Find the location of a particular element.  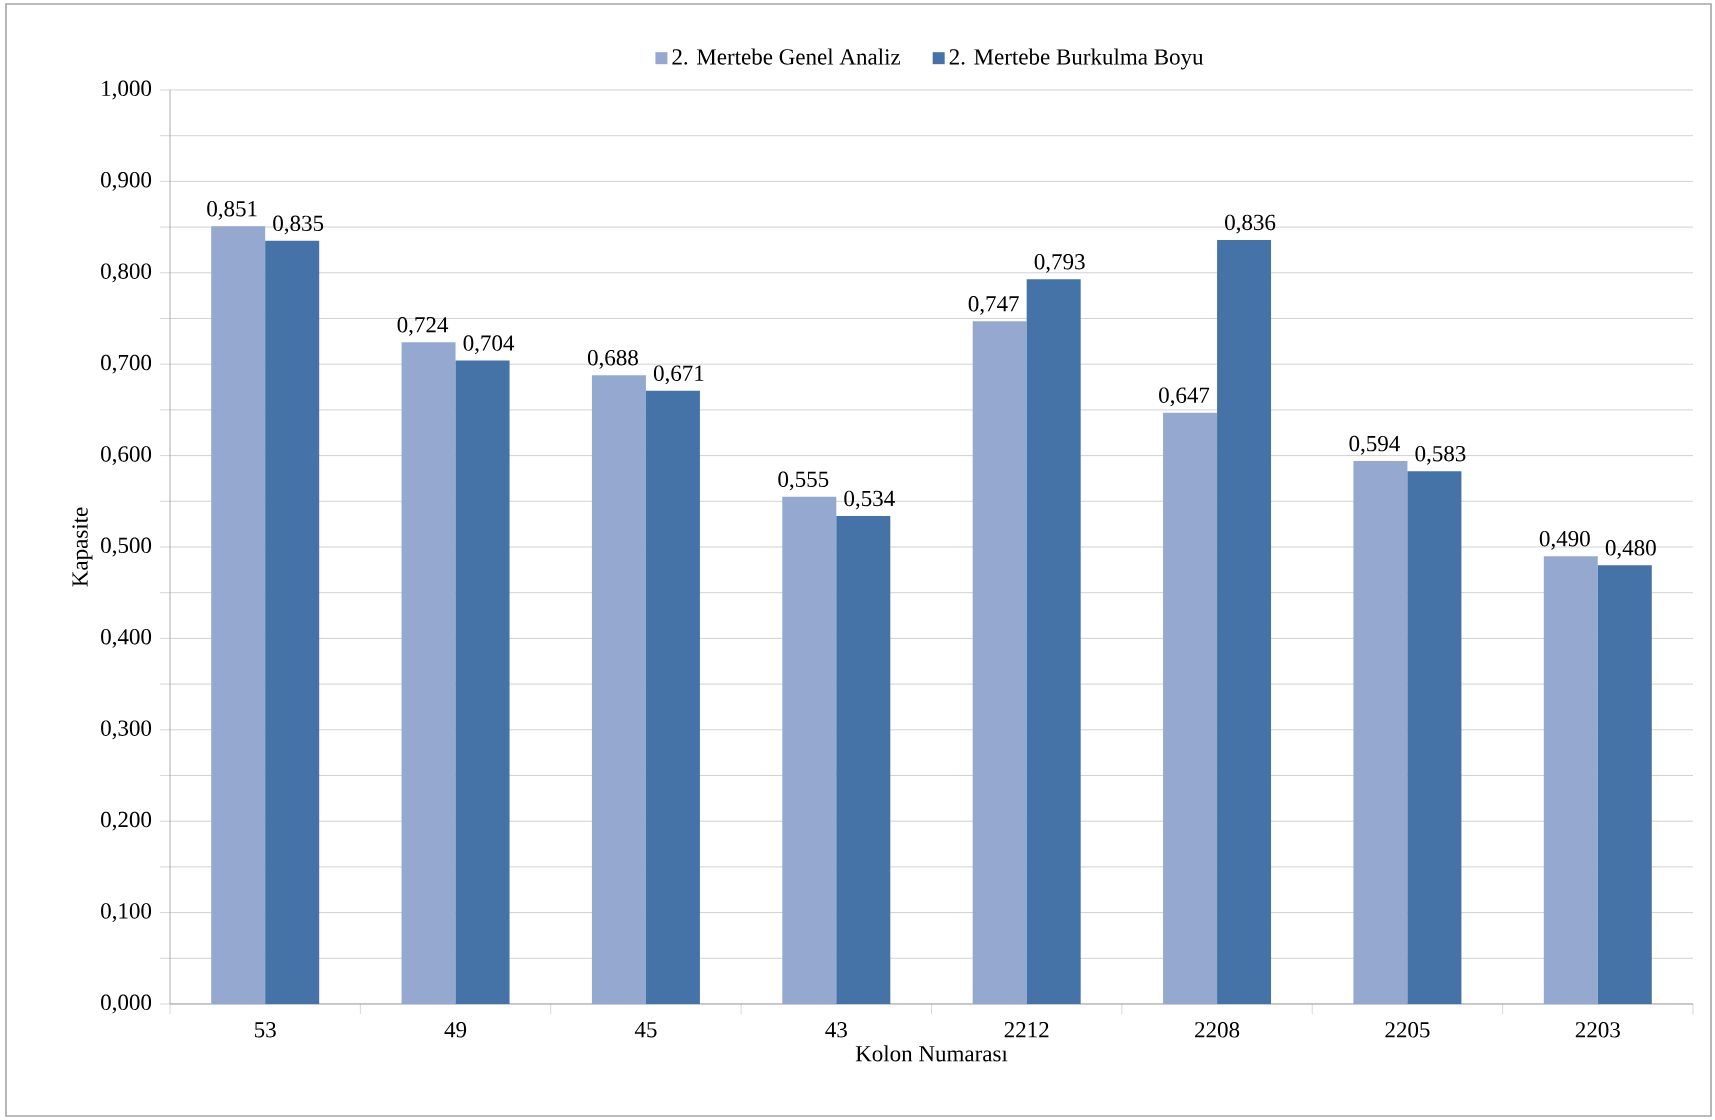

data-label: 0,480 is located at coordinates (1630, 549).